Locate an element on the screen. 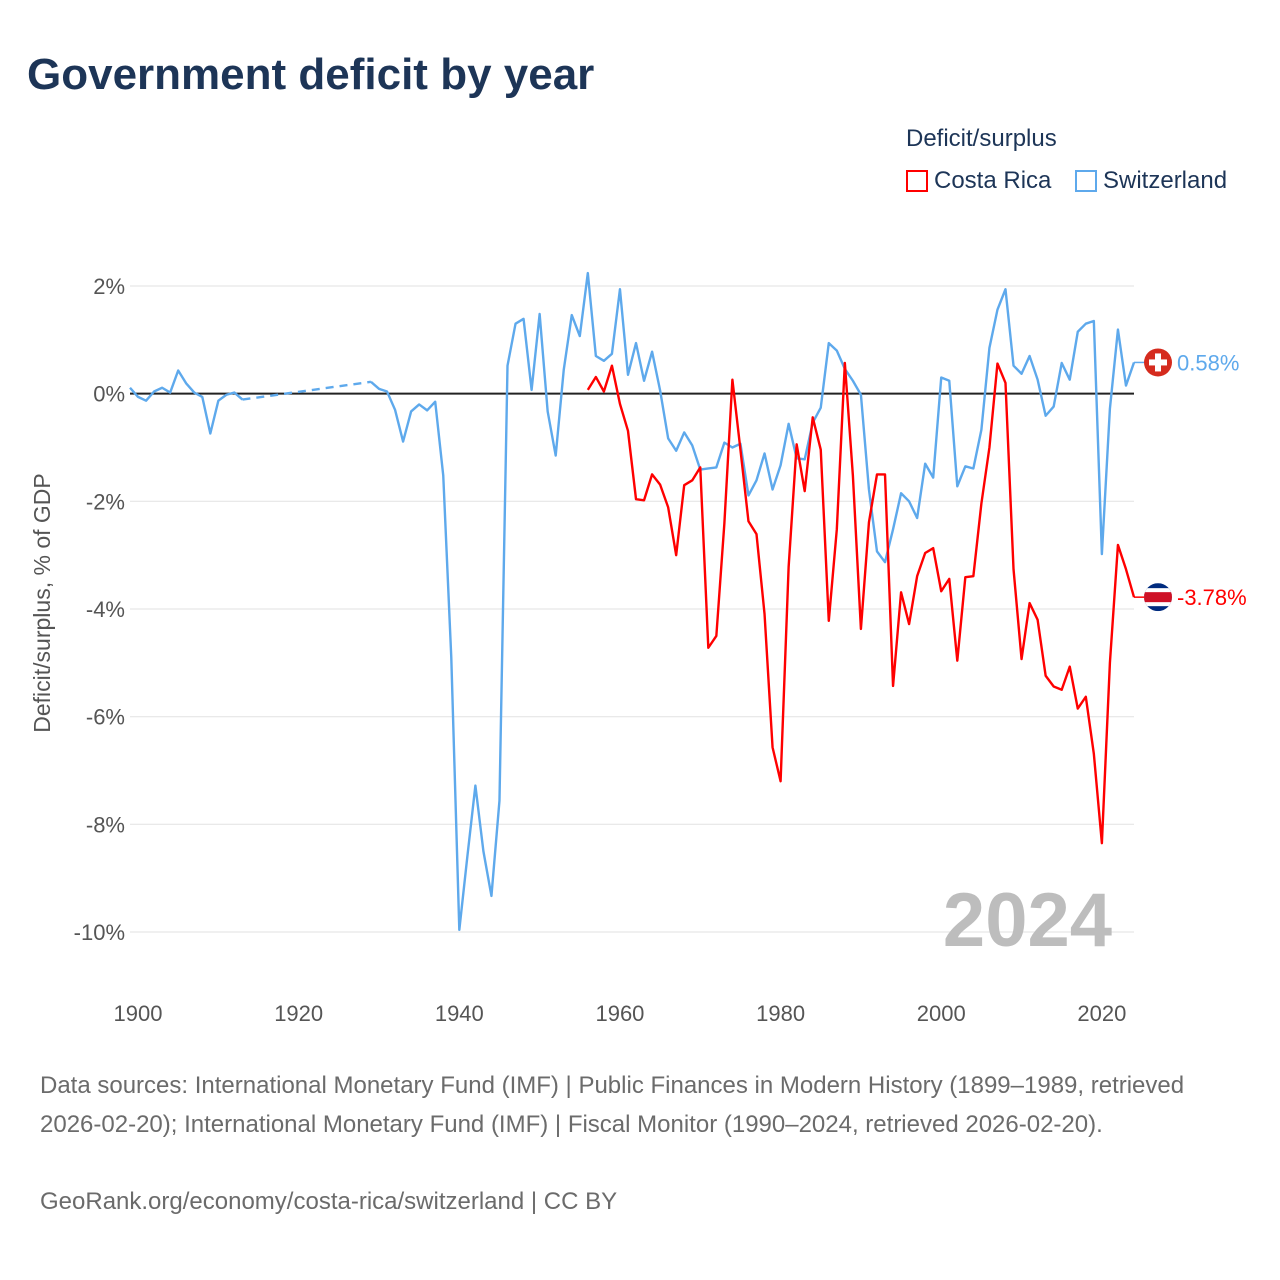  y-axis-ticks: 2% 0% -2% -4% -6% -8% -10% is located at coordinates (99, 609).